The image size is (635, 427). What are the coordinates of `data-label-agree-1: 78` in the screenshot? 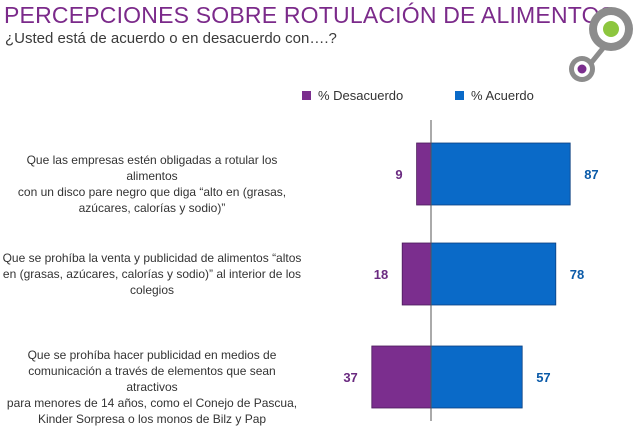 It's located at (577, 274).